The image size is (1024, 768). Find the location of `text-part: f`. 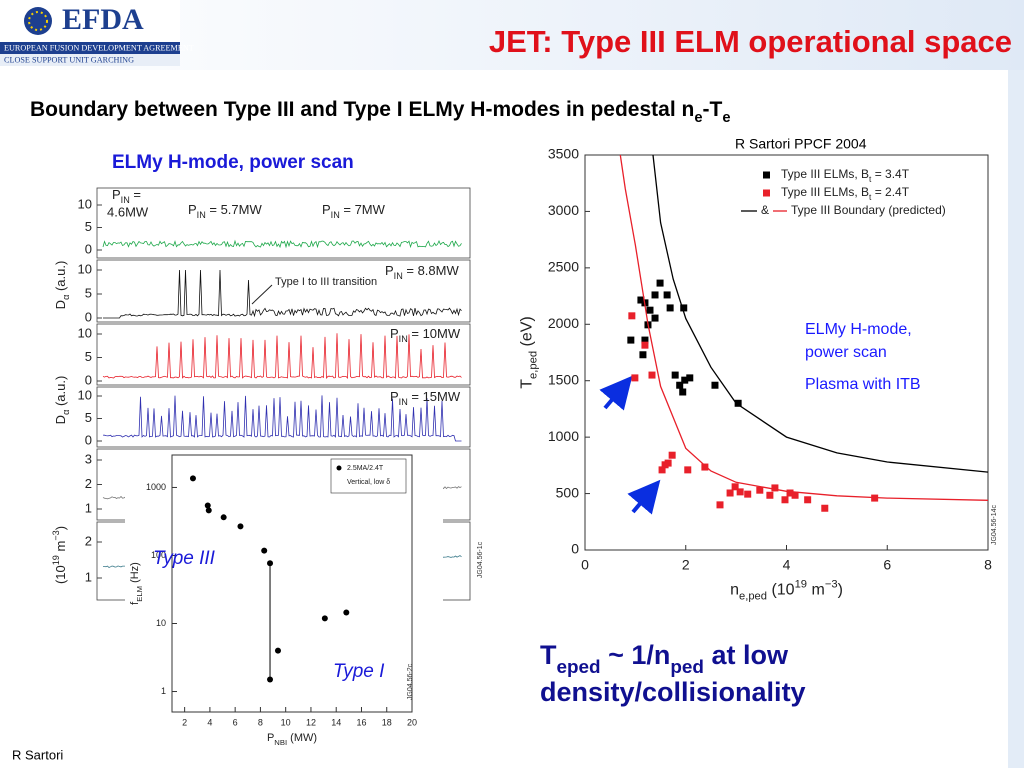

text-part: f is located at coordinates (135, 603).